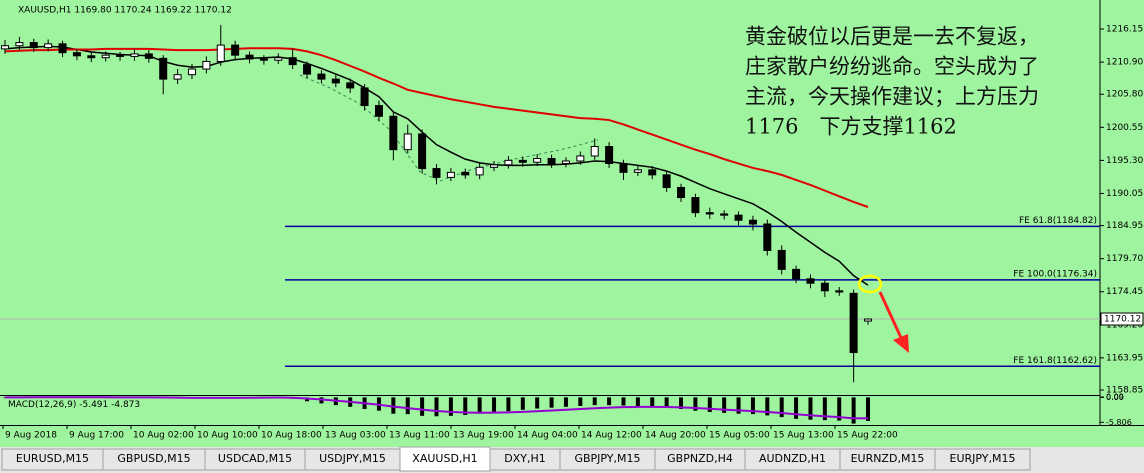 This screenshot has height=473, width=1144. What do you see at coordinates (1124, 391) in the screenshot?
I see `y-tick-label: 1158.85` at bounding box center [1124, 391].